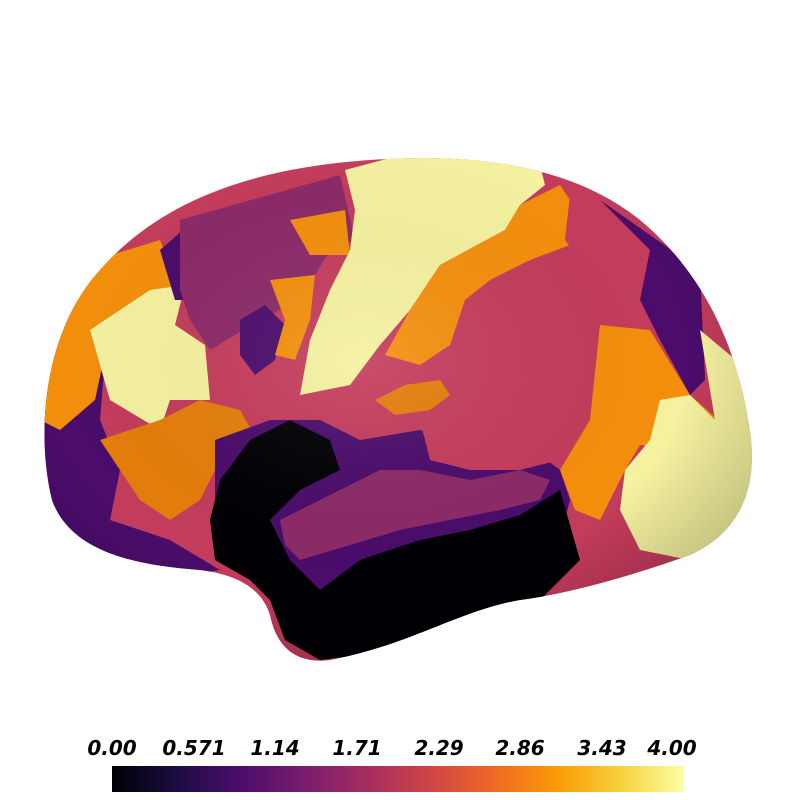 This screenshot has height=800, width=800. I want to click on colorbar-tick-label: 3.43, so click(602, 748).